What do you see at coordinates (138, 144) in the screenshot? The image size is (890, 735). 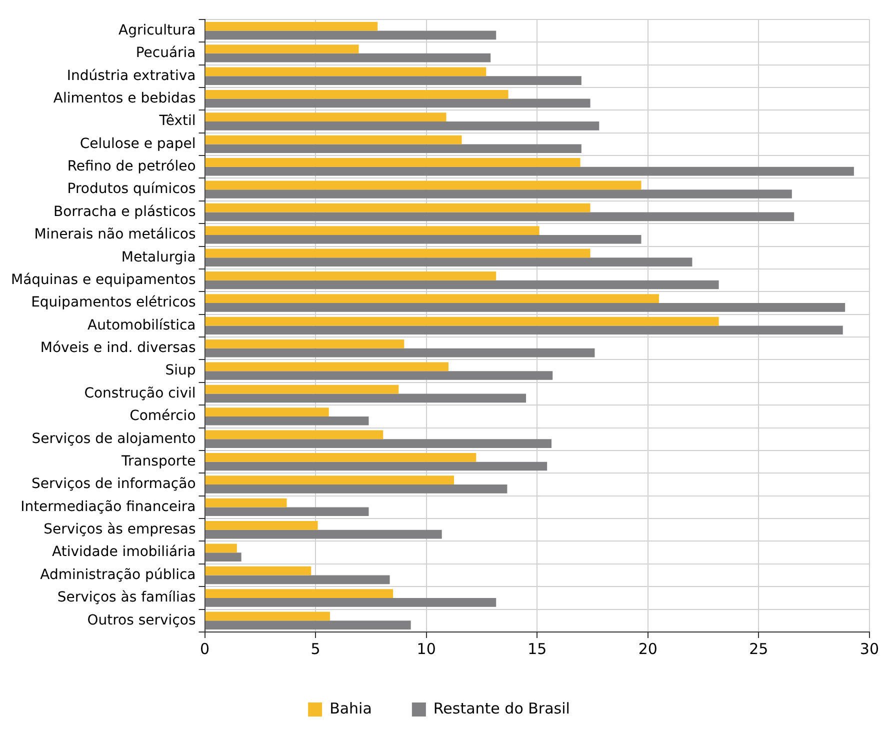 I see `y-tick-label: Celulose e papel` at bounding box center [138, 144].